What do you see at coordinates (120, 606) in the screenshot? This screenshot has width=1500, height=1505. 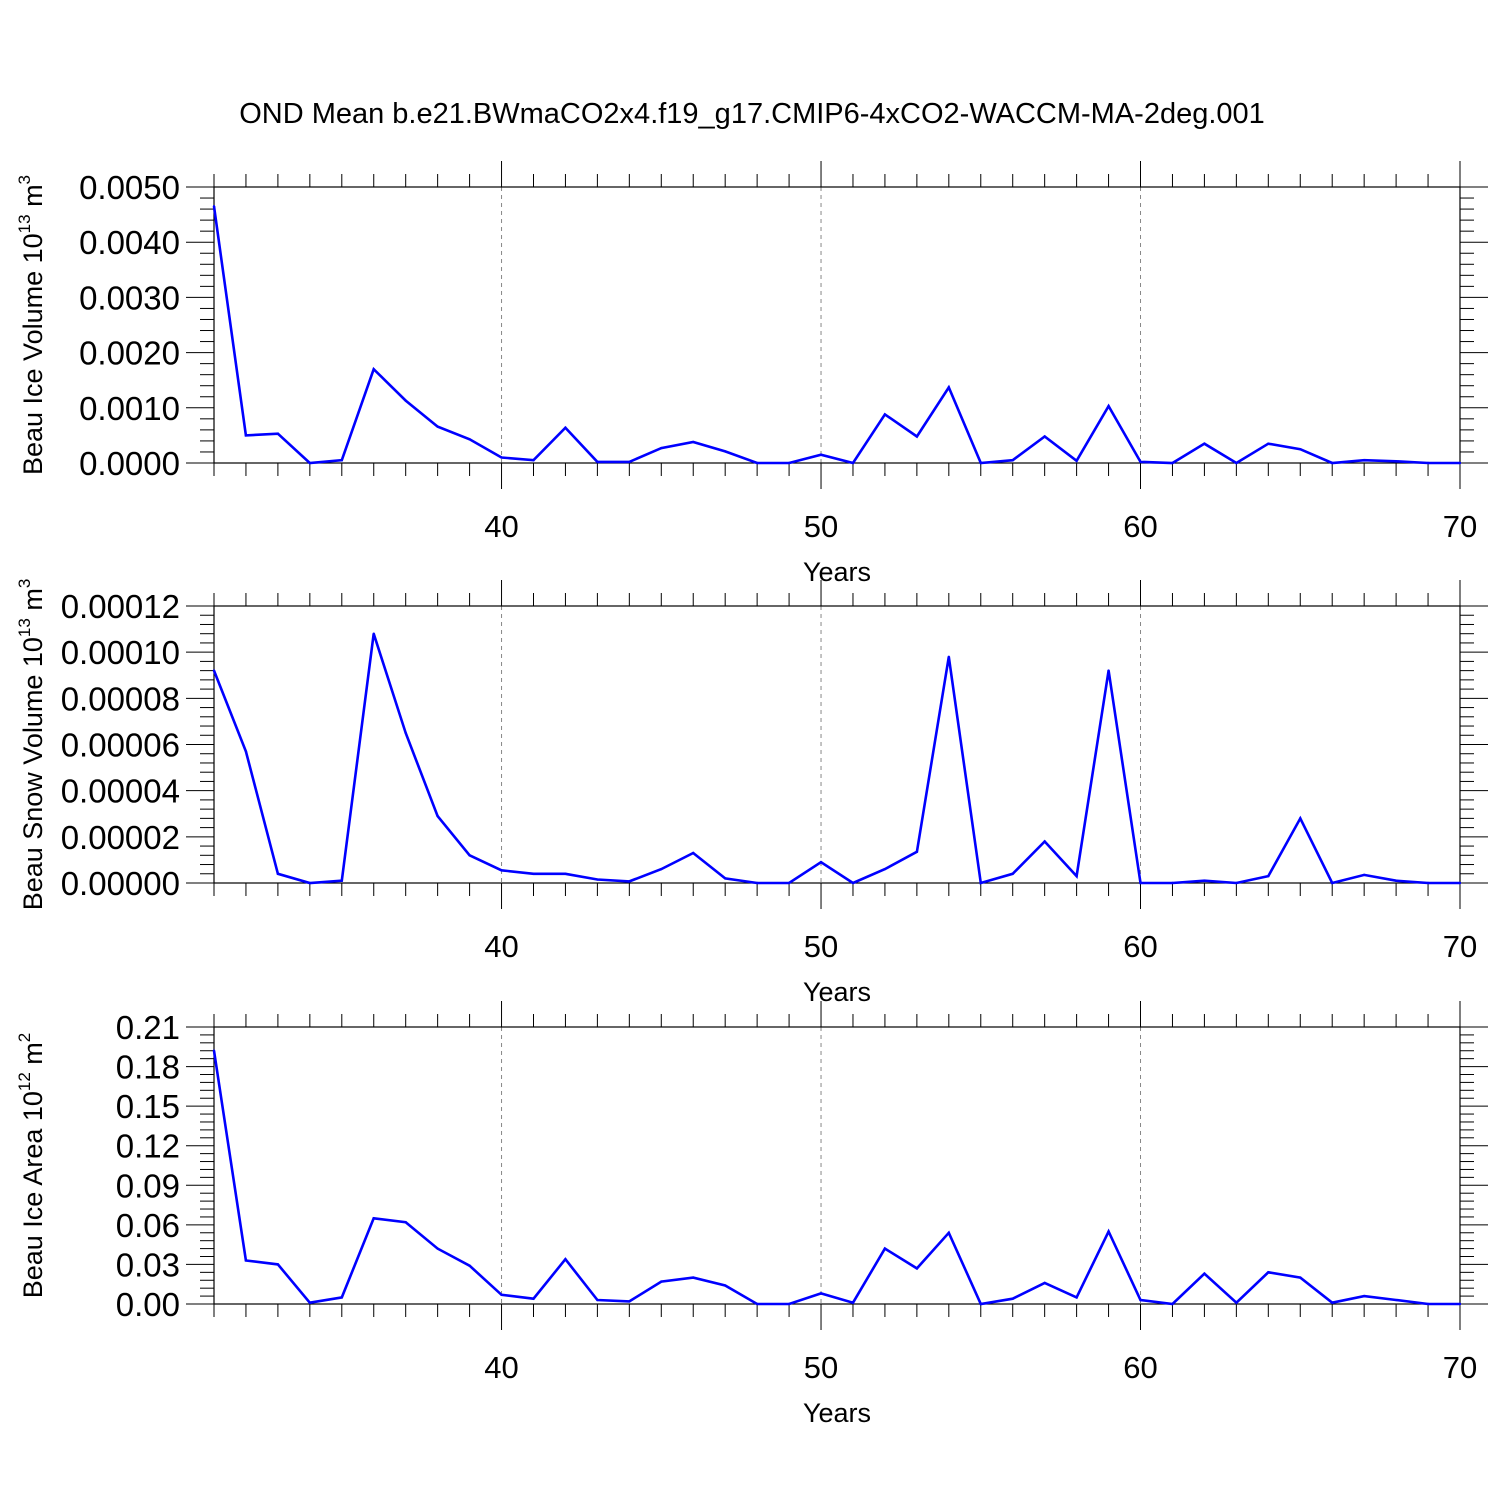 I see `y-tick-label: 0.00012` at bounding box center [120, 606].